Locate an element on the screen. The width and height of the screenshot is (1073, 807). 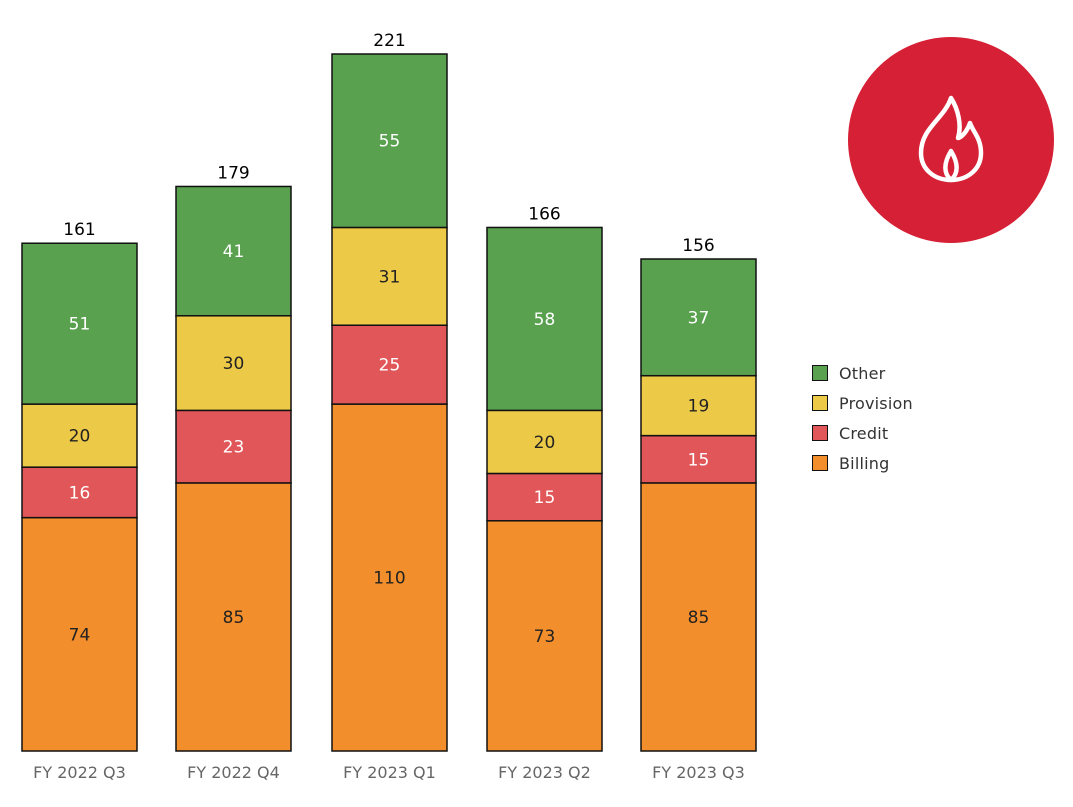
legend-label: Credit is located at coordinates (864, 433).